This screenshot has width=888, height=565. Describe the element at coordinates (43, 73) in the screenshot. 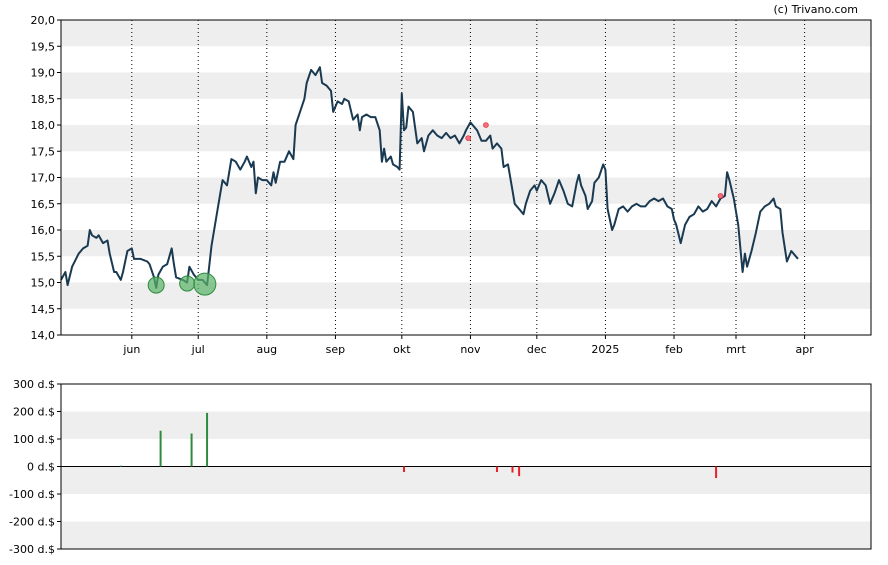

I see `y-tick-label: 19,0` at that location.